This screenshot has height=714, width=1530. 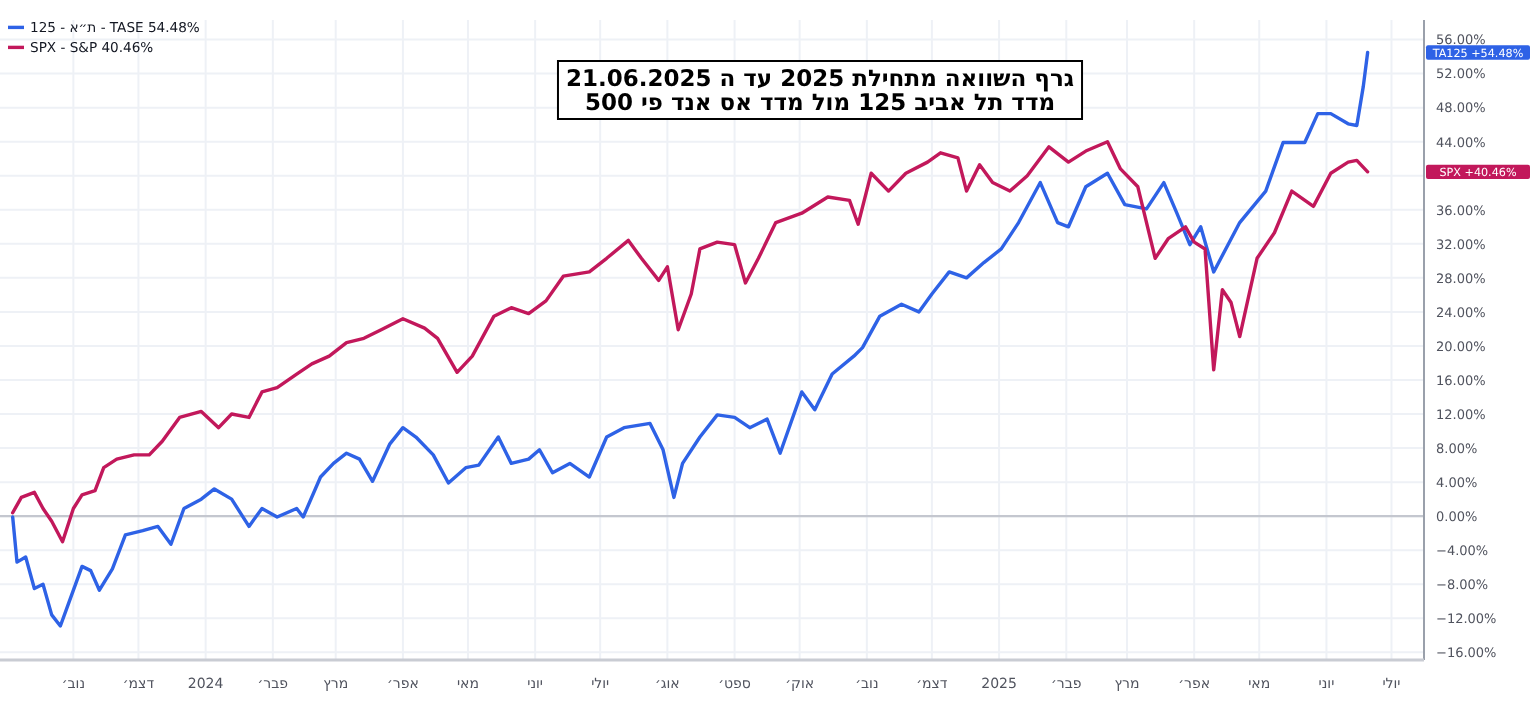 What do you see at coordinates (820, 90) in the screenshot?
I see `title-box: גרף השוואה מתחילת 2025 עד ה 21.06.2025 מדד תל אביב 125 מול מדד אס אנד פי 500` at bounding box center [820, 90].